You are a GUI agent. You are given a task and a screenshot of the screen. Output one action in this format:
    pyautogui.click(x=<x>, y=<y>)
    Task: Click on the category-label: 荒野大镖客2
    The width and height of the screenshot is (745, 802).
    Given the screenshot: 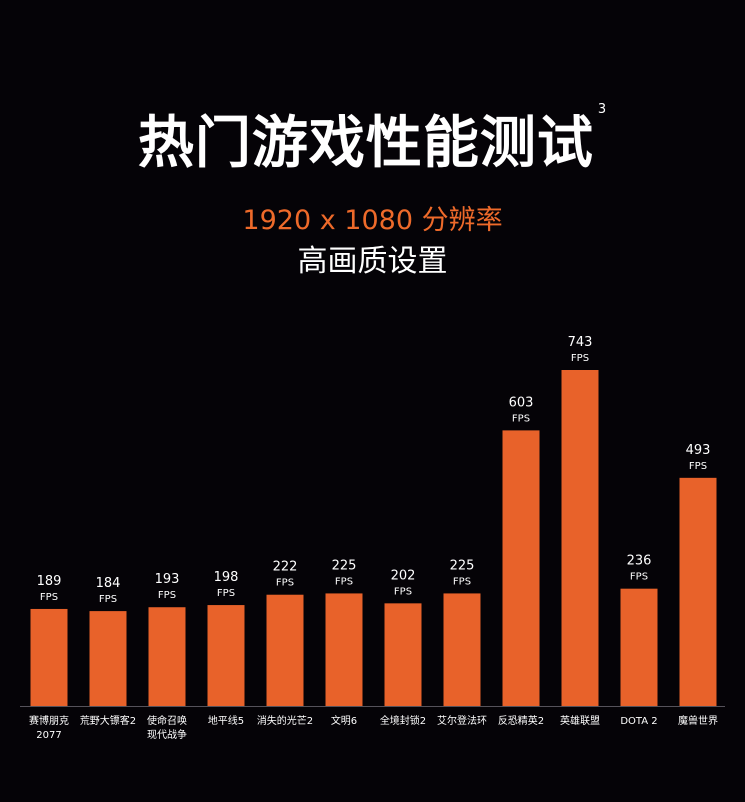 What is the action you would take?
    pyautogui.click(x=108, y=720)
    